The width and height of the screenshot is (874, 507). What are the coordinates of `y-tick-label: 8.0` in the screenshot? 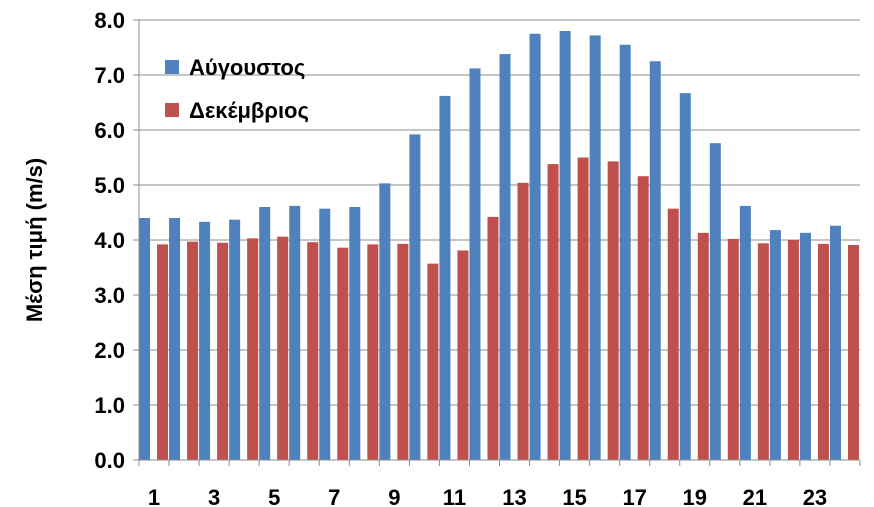 It's located at (109, 20).